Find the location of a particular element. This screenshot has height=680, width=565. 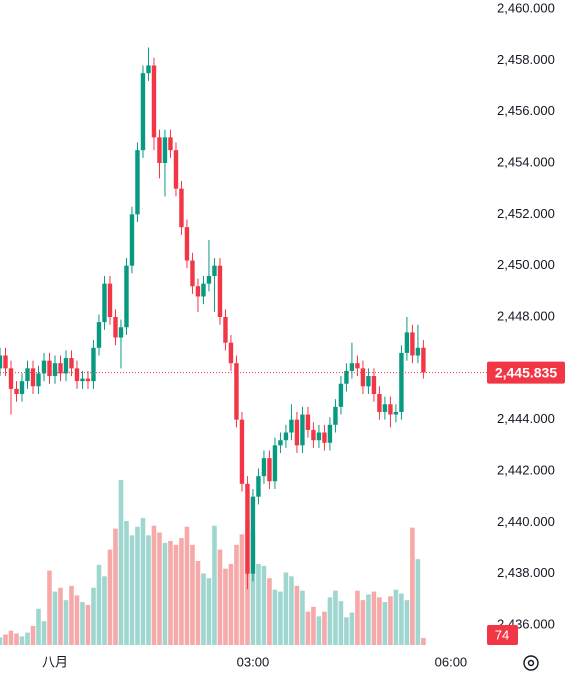

settings-icon is located at coordinates (531, 663).